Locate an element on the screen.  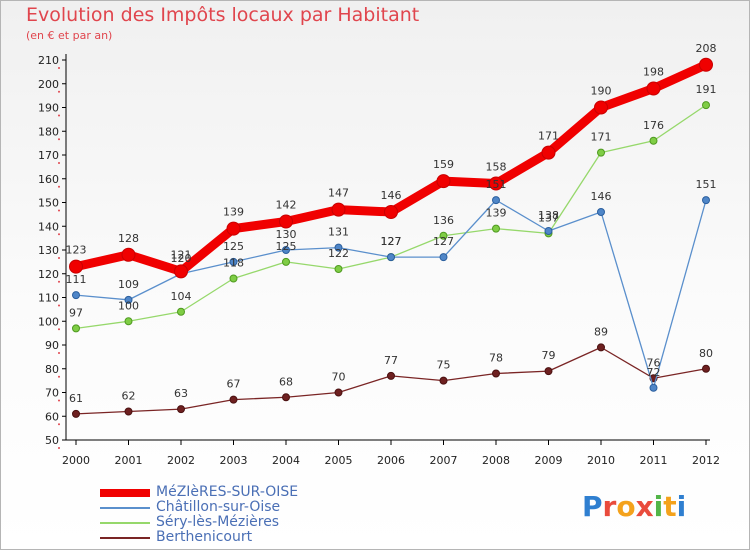
data-label: 137 is located at coordinates (548, 217).